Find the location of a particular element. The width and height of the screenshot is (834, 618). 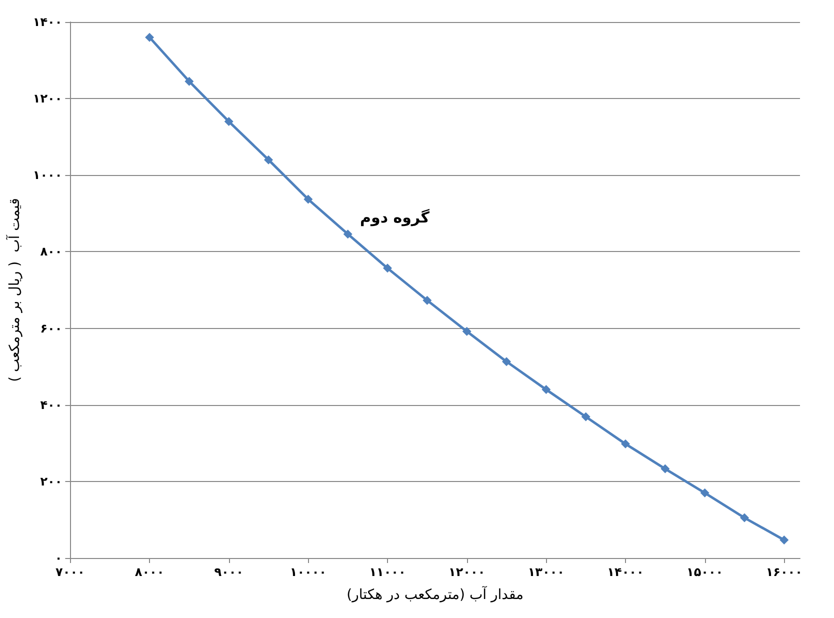

y-tick-label: ۴۰۰ is located at coordinates (51, 405).